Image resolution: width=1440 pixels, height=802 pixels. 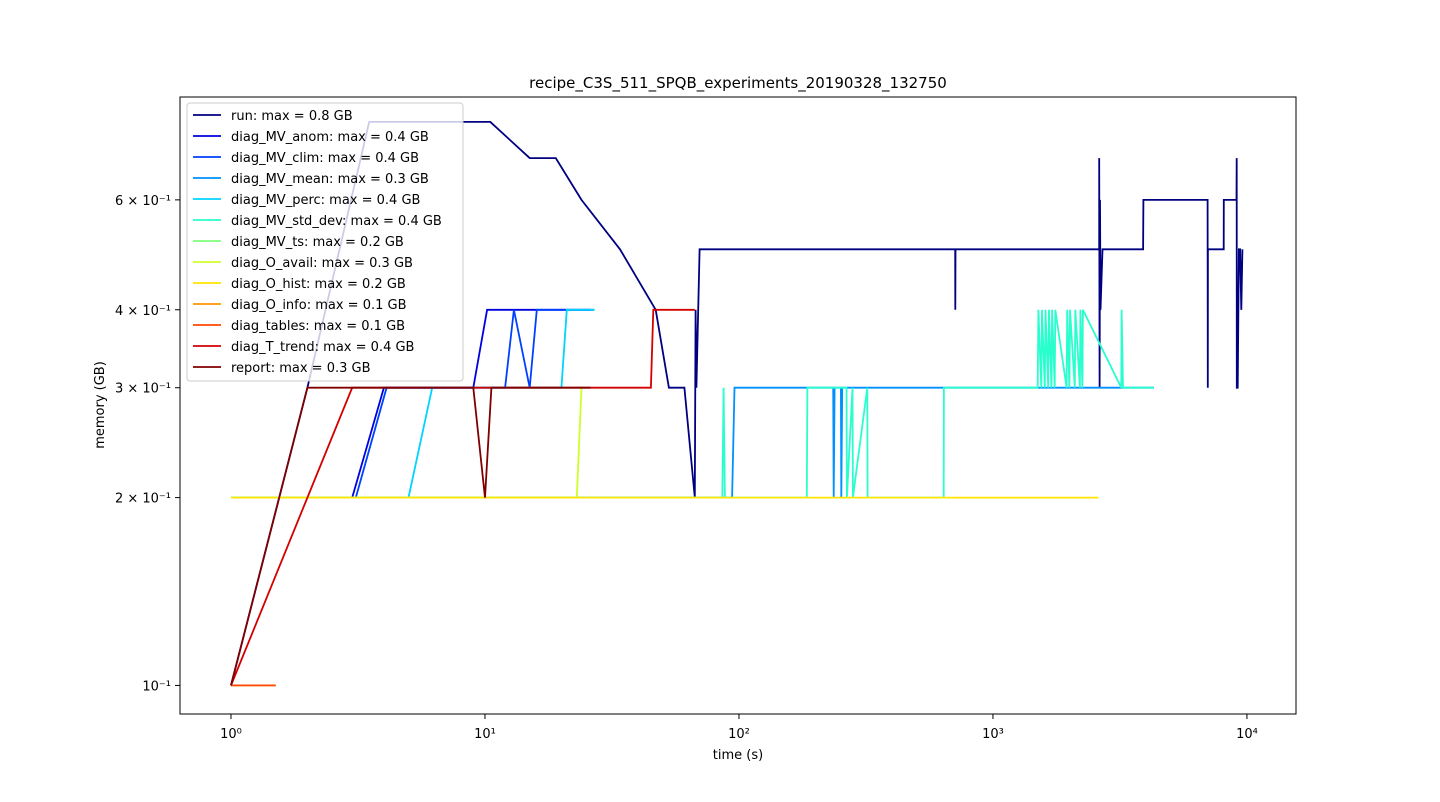 What do you see at coordinates (1247, 734) in the screenshot?
I see `x-tick-label: 10⁴` at bounding box center [1247, 734].